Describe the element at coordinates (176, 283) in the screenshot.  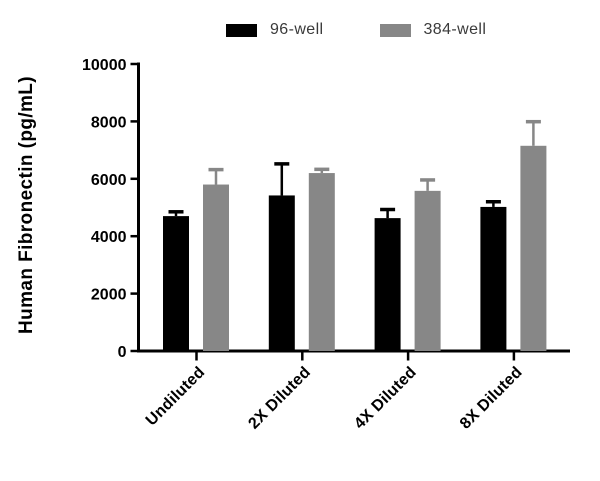
I see `bar-96-well-Undiluted` at that location.